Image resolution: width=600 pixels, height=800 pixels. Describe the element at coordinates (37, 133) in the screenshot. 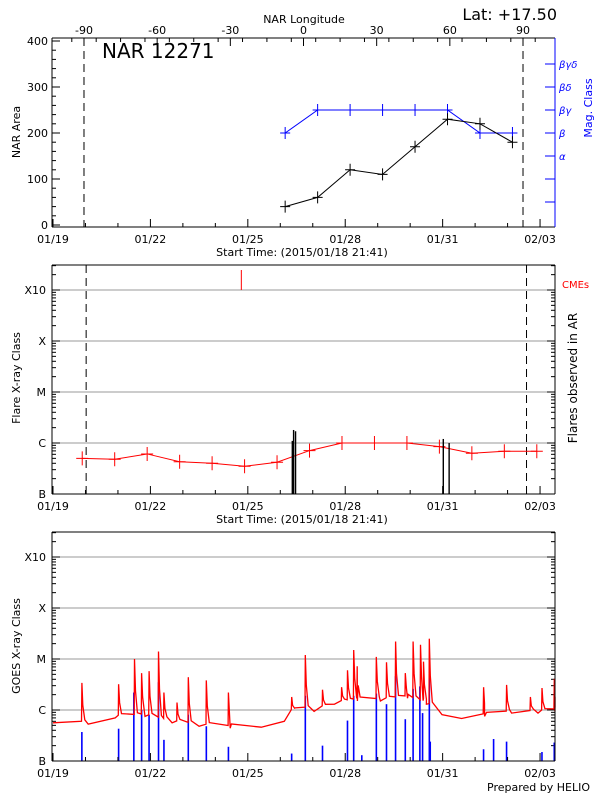

I see `y-tick-label: 200` at that location.